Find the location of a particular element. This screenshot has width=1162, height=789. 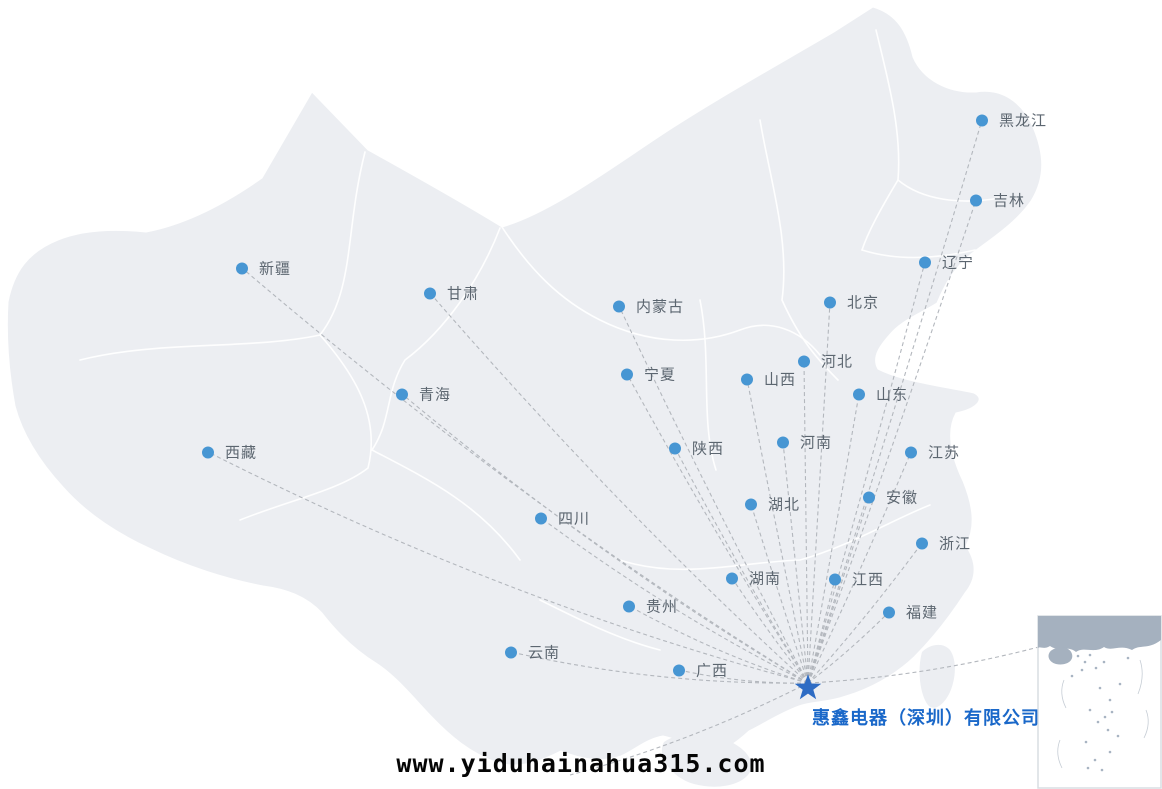

company-star-icon is located at coordinates (808, 687).